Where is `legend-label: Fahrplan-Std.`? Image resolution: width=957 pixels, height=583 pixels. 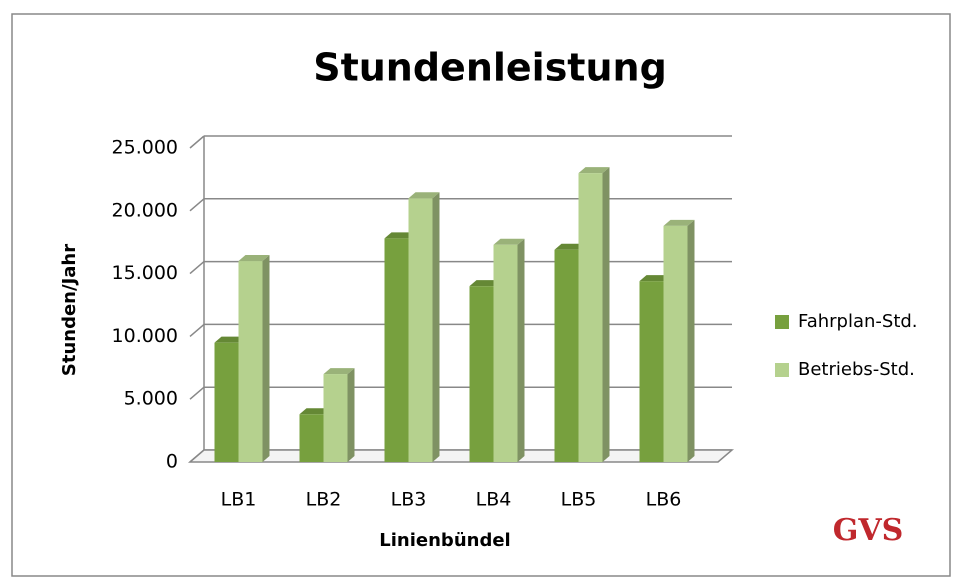
legend-label: Fahrplan-Std. is located at coordinates (858, 321).